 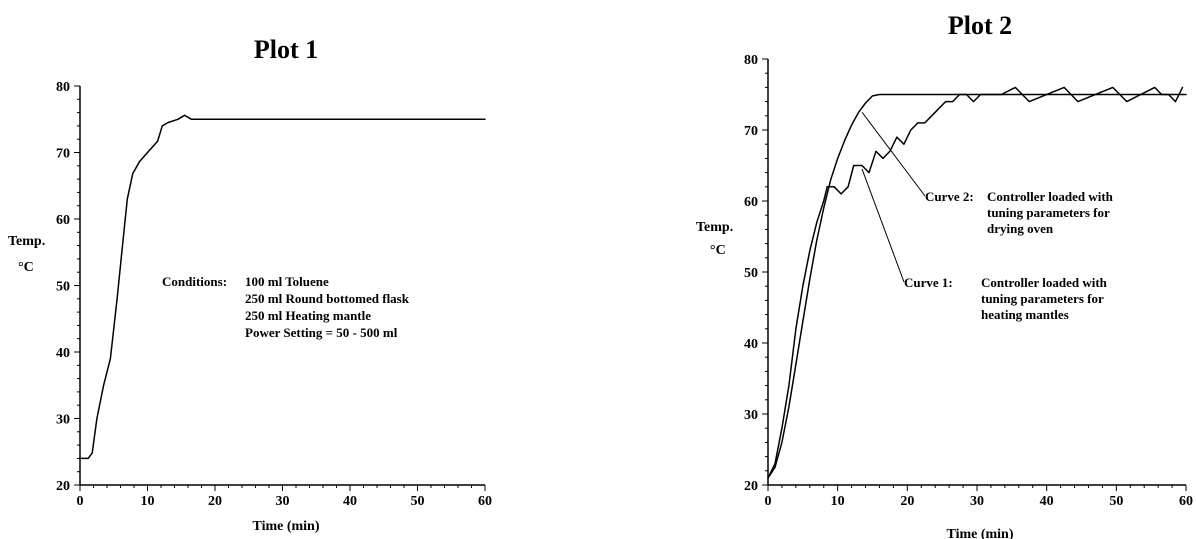 What do you see at coordinates (1020, 228) in the screenshot?
I see `annotation-line: drying oven` at bounding box center [1020, 228].